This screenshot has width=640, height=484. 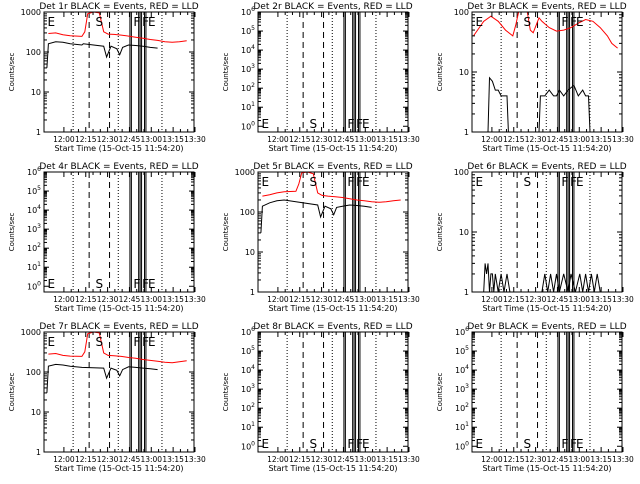 What do you see at coordinates (118, 7) in the screenshot?
I see `panel-title: Det 1r BLACK = Events, RED = LLD` at bounding box center [118, 7].